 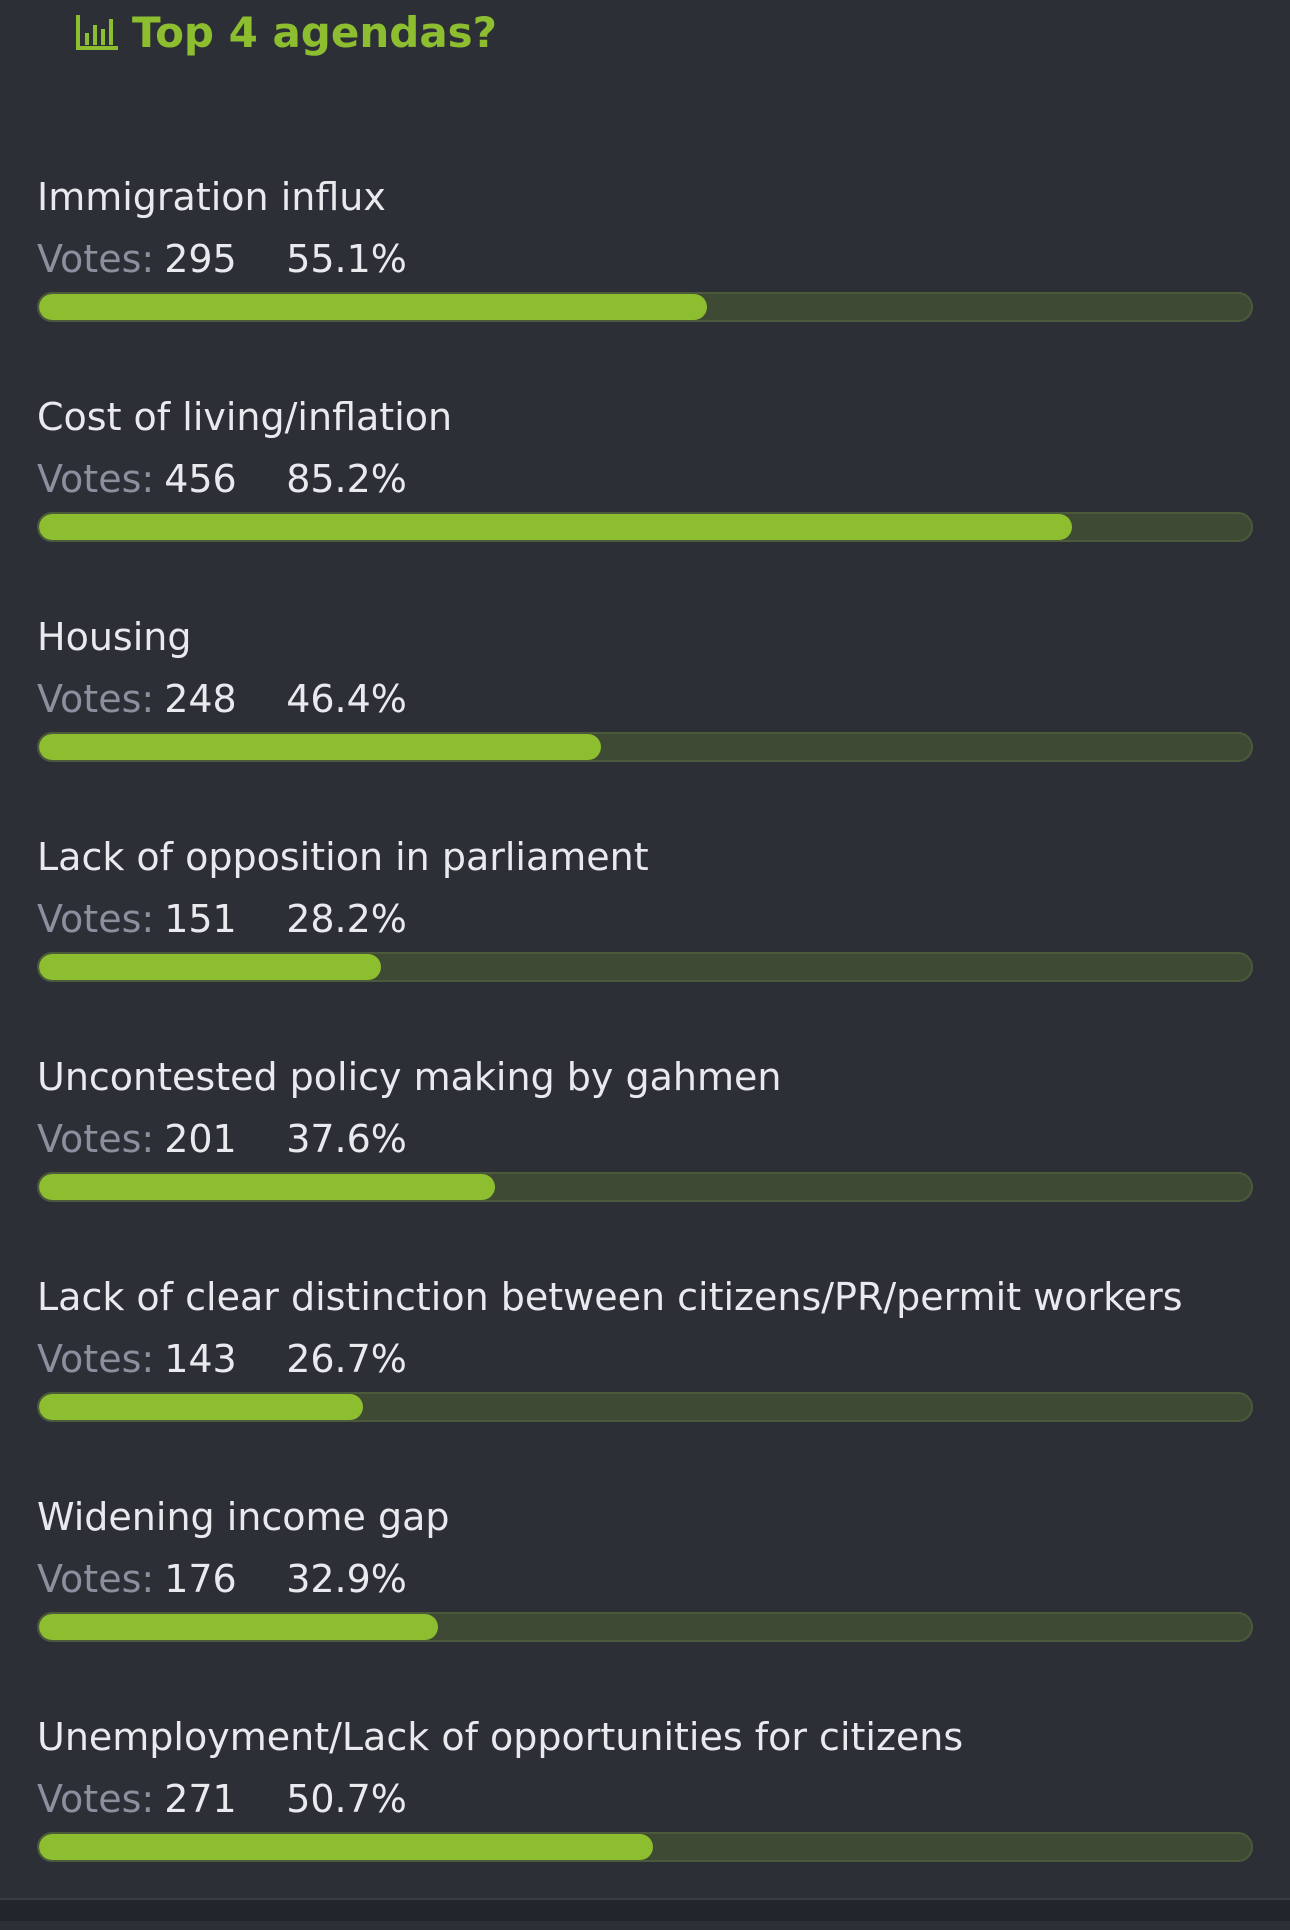 I want to click on votes-percent: 32.9%, so click(x=346, y=1579).